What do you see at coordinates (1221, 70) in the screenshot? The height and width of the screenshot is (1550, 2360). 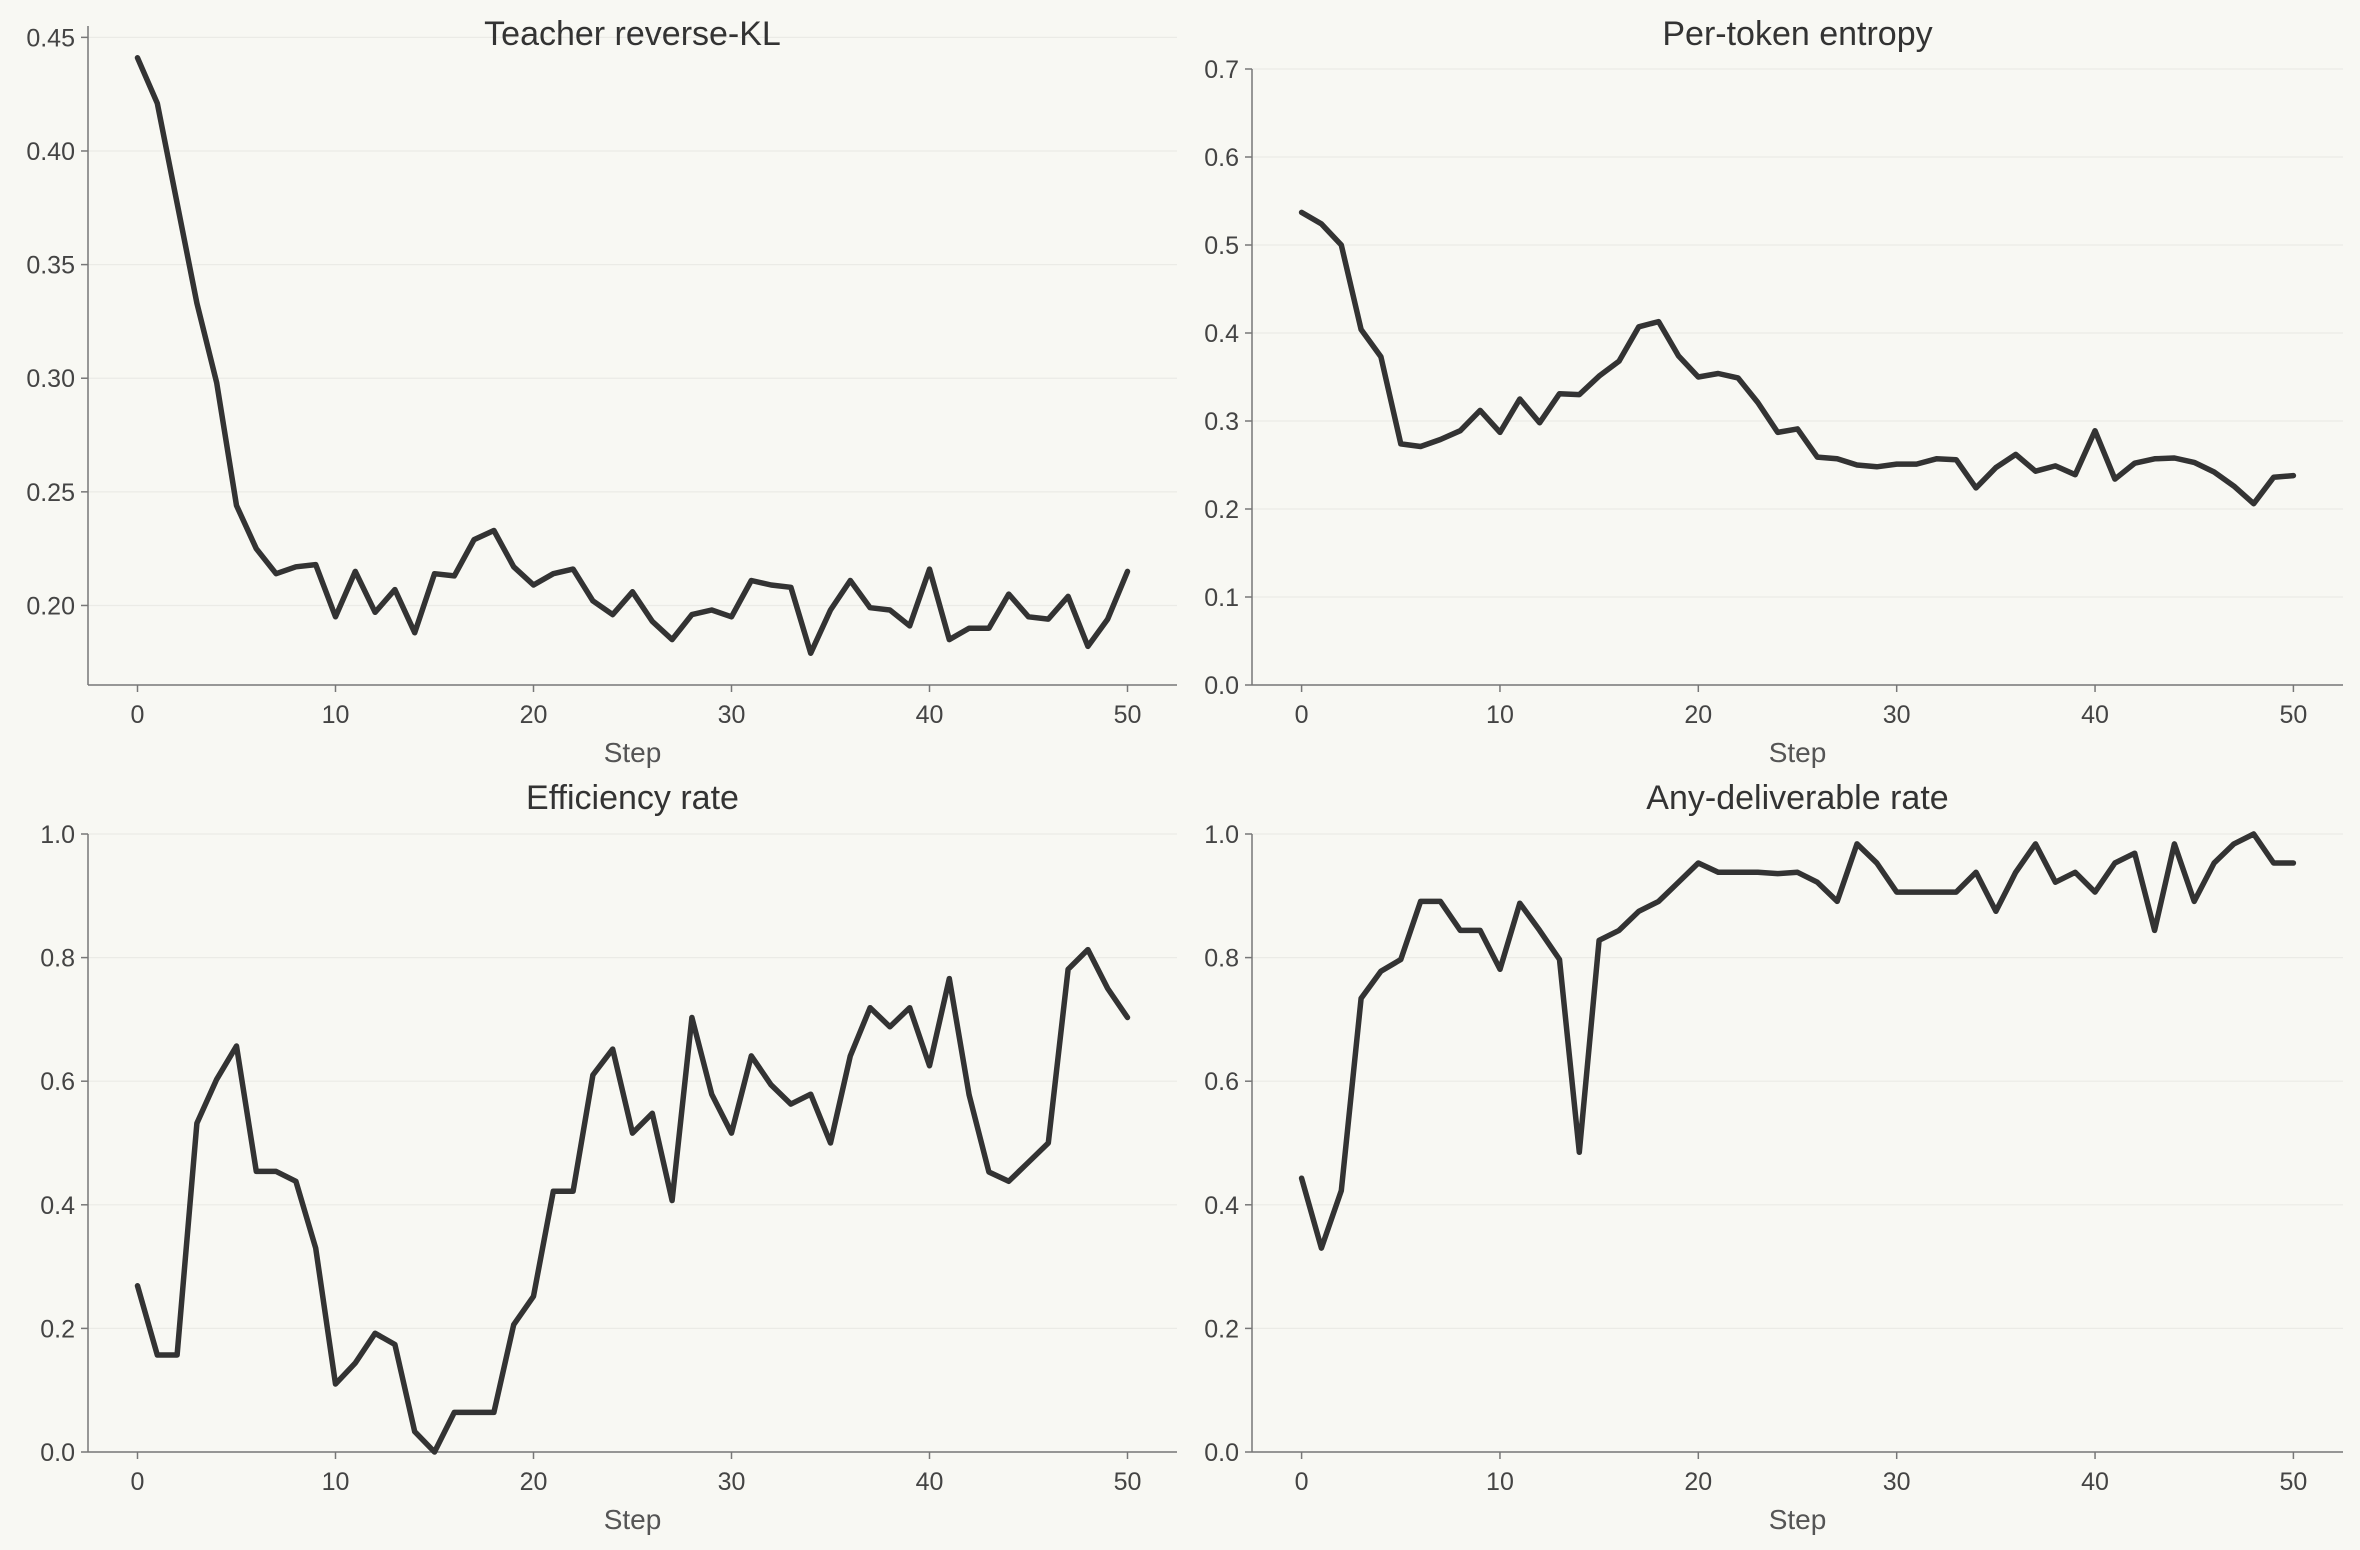 I see `y-tick-label: 0.7` at bounding box center [1221, 70].